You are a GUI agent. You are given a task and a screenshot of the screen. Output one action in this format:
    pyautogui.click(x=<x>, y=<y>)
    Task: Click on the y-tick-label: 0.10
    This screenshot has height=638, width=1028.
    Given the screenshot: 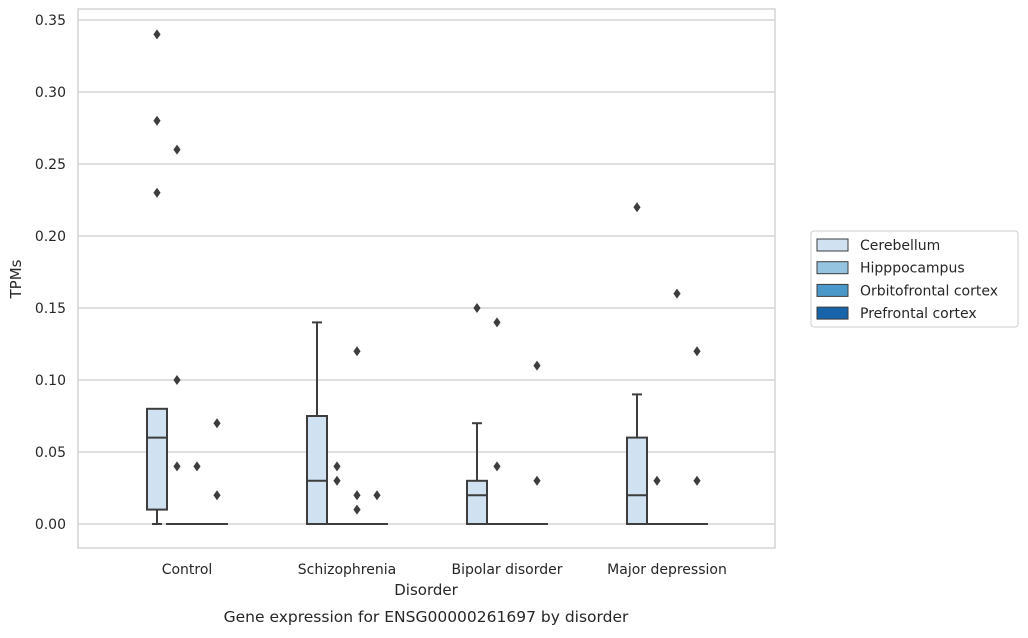 What is the action you would take?
    pyautogui.click(x=50, y=381)
    